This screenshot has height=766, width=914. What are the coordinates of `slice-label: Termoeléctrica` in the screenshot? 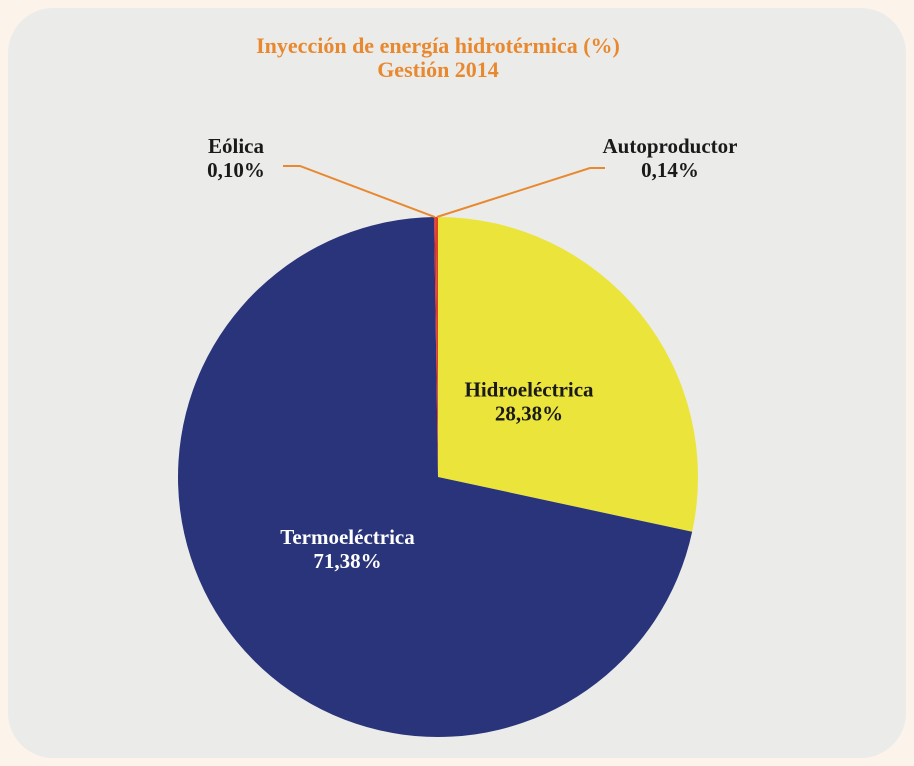 It's located at (347, 537).